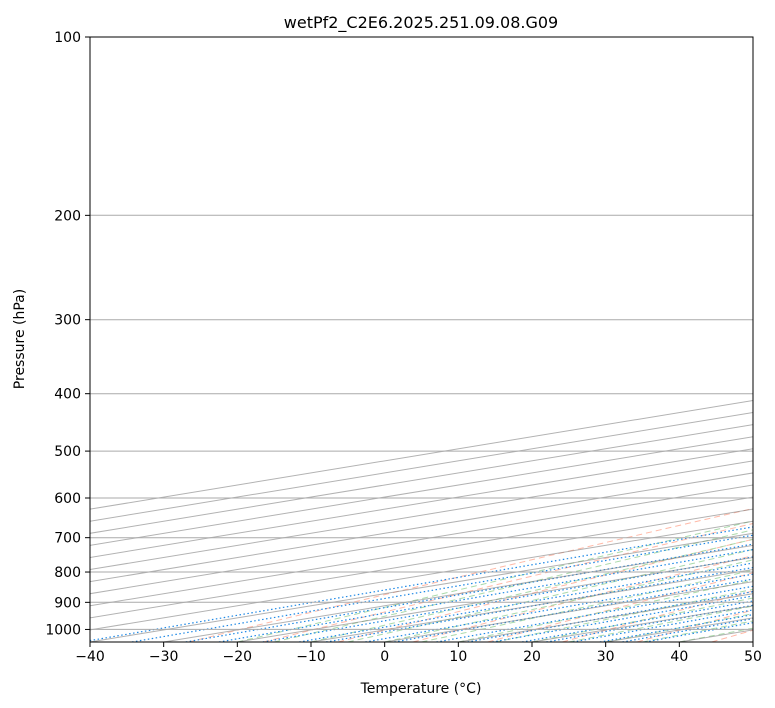 Image resolution: width=775 pixels, height=708 pixels. What do you see at coordinates (311, 657) in the screenshot?
I see `x-tick-label: −10` at bounding box center [311, 657].